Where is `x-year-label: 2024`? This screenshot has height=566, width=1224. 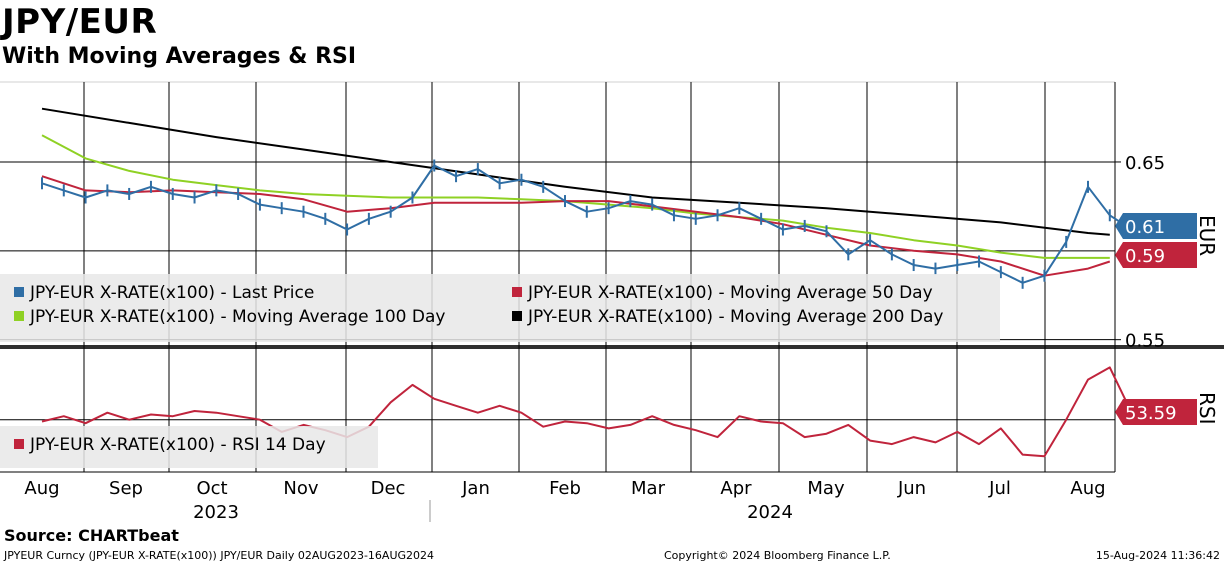 x-year-label: 2024 is located at coordinates (770, 512).